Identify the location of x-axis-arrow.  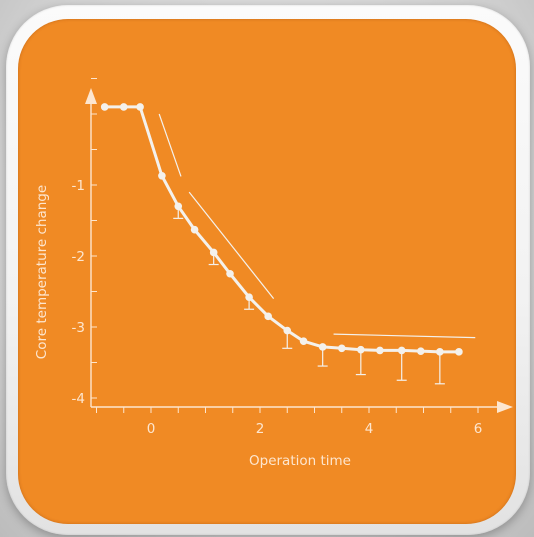
(505, 407).